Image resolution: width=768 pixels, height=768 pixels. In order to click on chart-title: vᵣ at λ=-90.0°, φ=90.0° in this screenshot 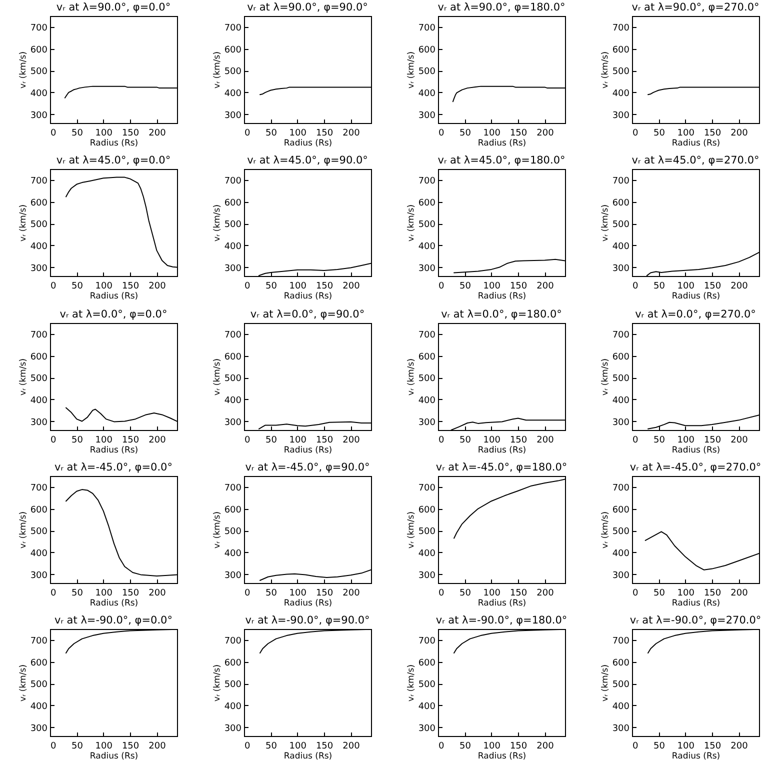, I will do `click(307, 620)`.